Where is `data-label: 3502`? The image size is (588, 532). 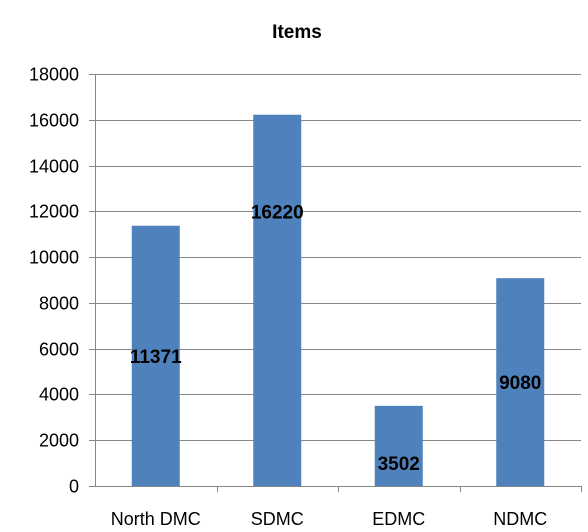
data-label: 3502 is located at coordinates (399, 464).